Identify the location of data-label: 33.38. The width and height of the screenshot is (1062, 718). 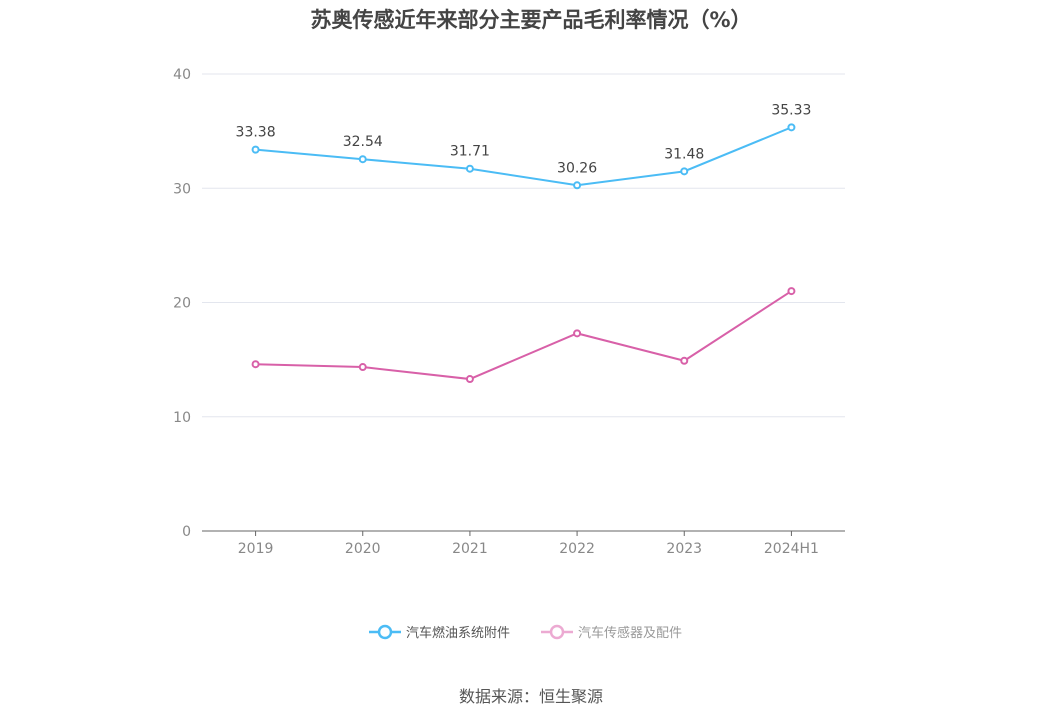
(256, 133).